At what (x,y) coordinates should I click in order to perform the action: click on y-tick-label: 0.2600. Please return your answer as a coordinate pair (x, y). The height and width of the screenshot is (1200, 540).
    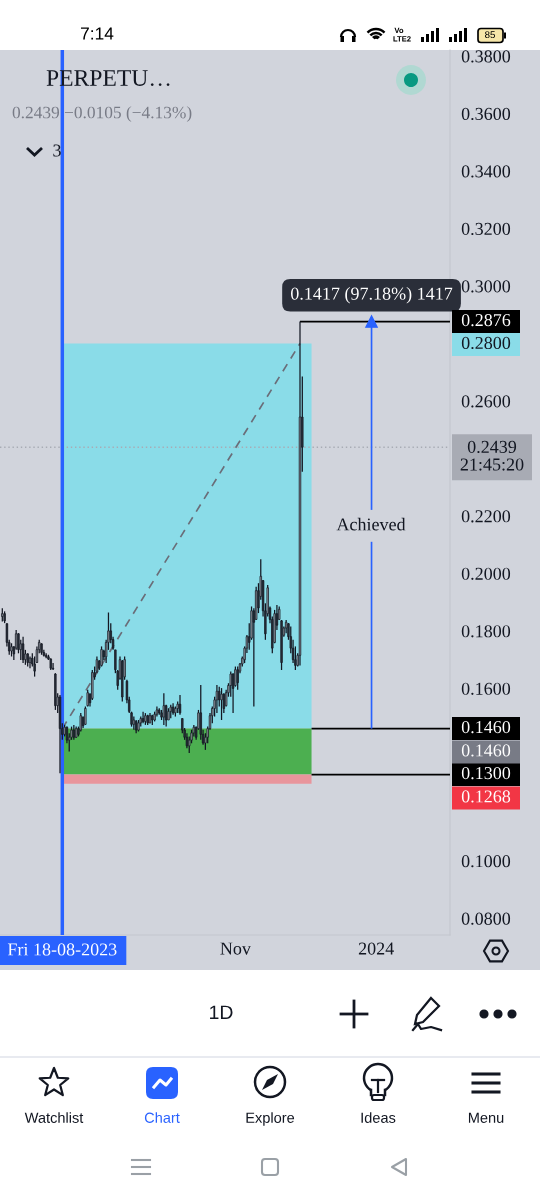
    Looking at the image, I should click on (486, 401).